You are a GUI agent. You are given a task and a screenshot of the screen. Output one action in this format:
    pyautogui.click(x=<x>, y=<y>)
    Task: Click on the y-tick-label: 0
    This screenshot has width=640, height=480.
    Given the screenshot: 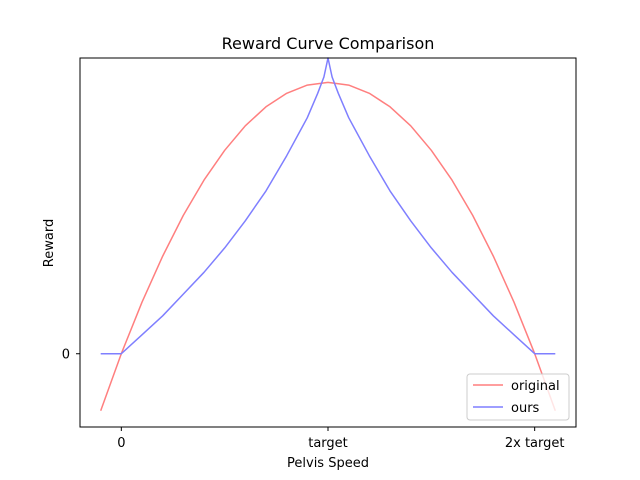 What is the action you would take?
    pyautogui.click(x=66, y=355)
    